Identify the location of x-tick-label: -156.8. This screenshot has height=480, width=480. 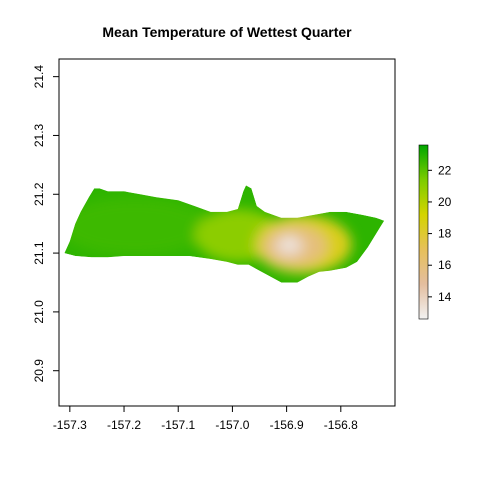
(341, 425).